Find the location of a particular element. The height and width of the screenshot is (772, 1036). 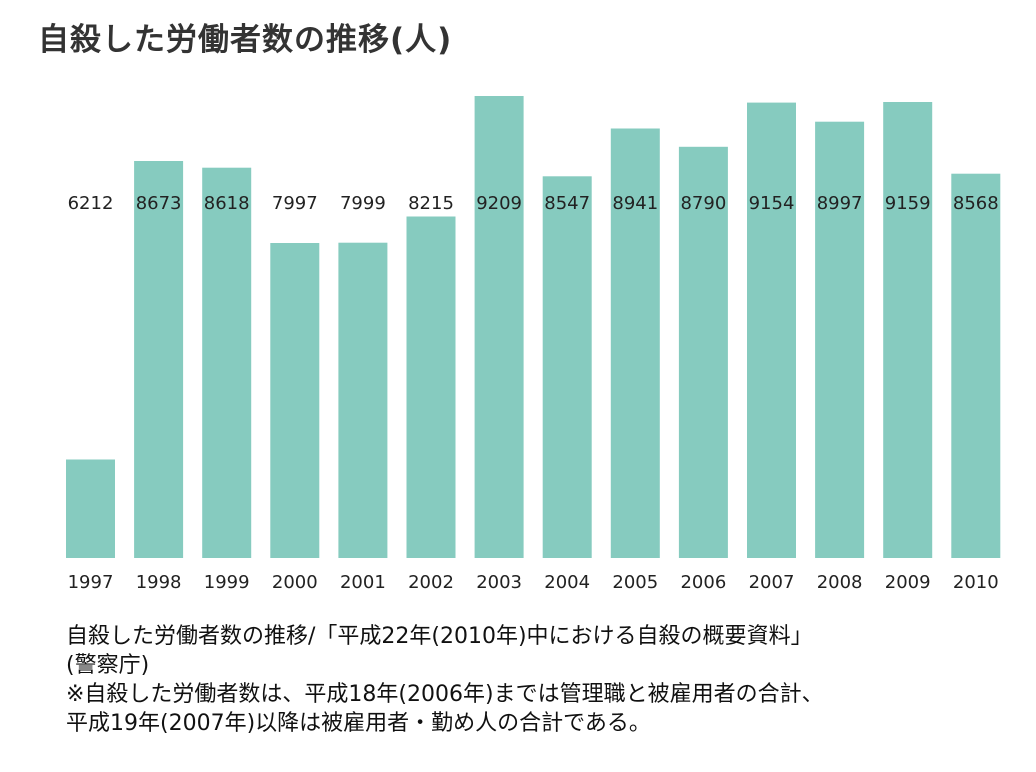

bar-2000 is located at coordinates (295, 400).